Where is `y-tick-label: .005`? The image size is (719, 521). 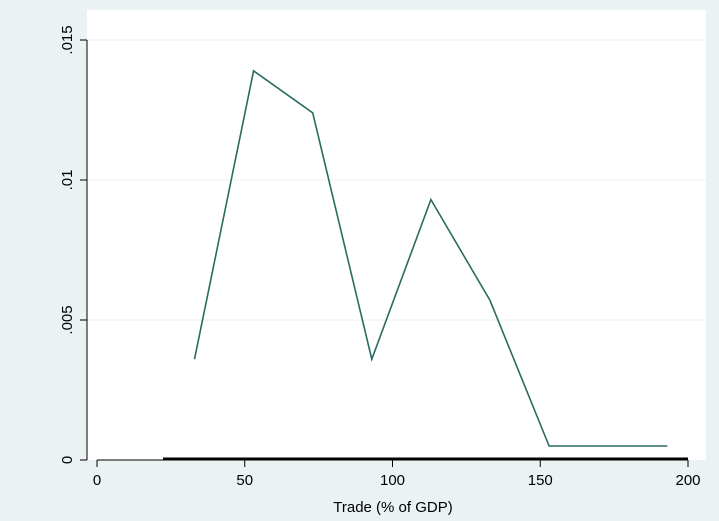
y-tick-label: .005 is located at coordinates (67, 319).